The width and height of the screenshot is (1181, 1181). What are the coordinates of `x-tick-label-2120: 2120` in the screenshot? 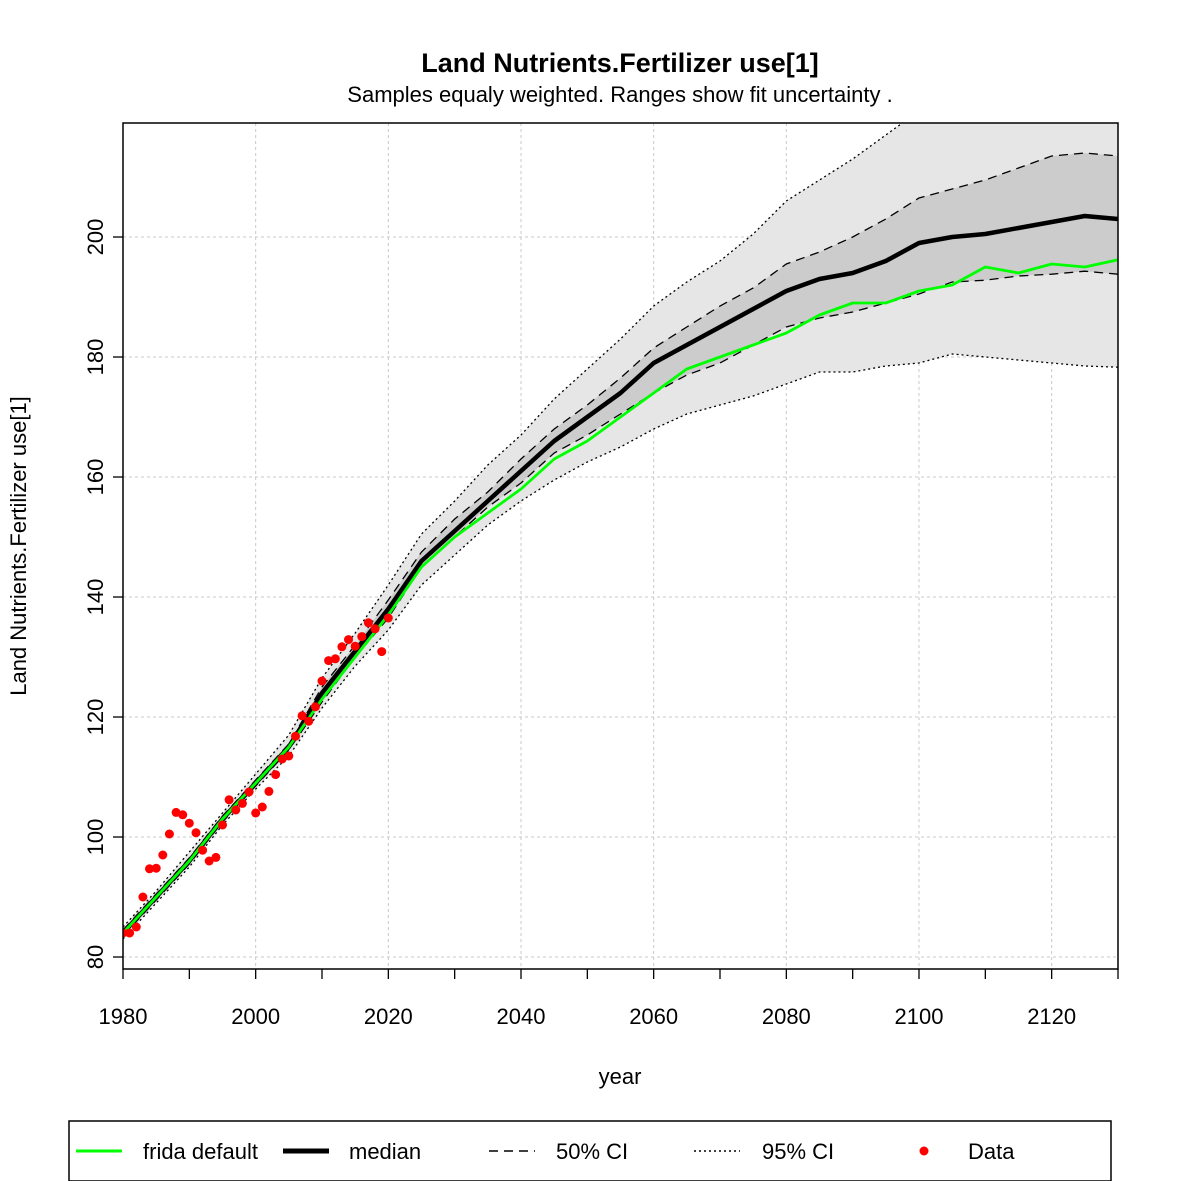 It's located at (1051, 1016).